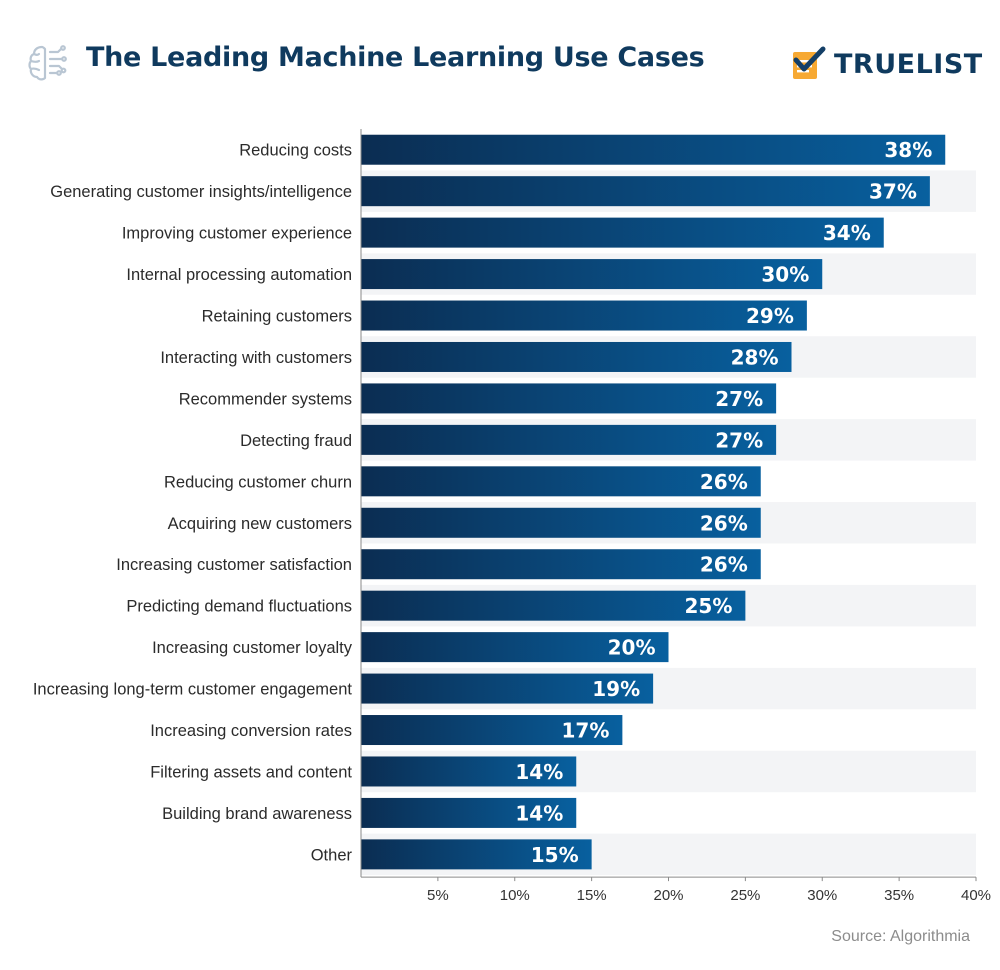  I want to click on chart-title: The Leading Machine Learning Use Cases, so click(395, 57).